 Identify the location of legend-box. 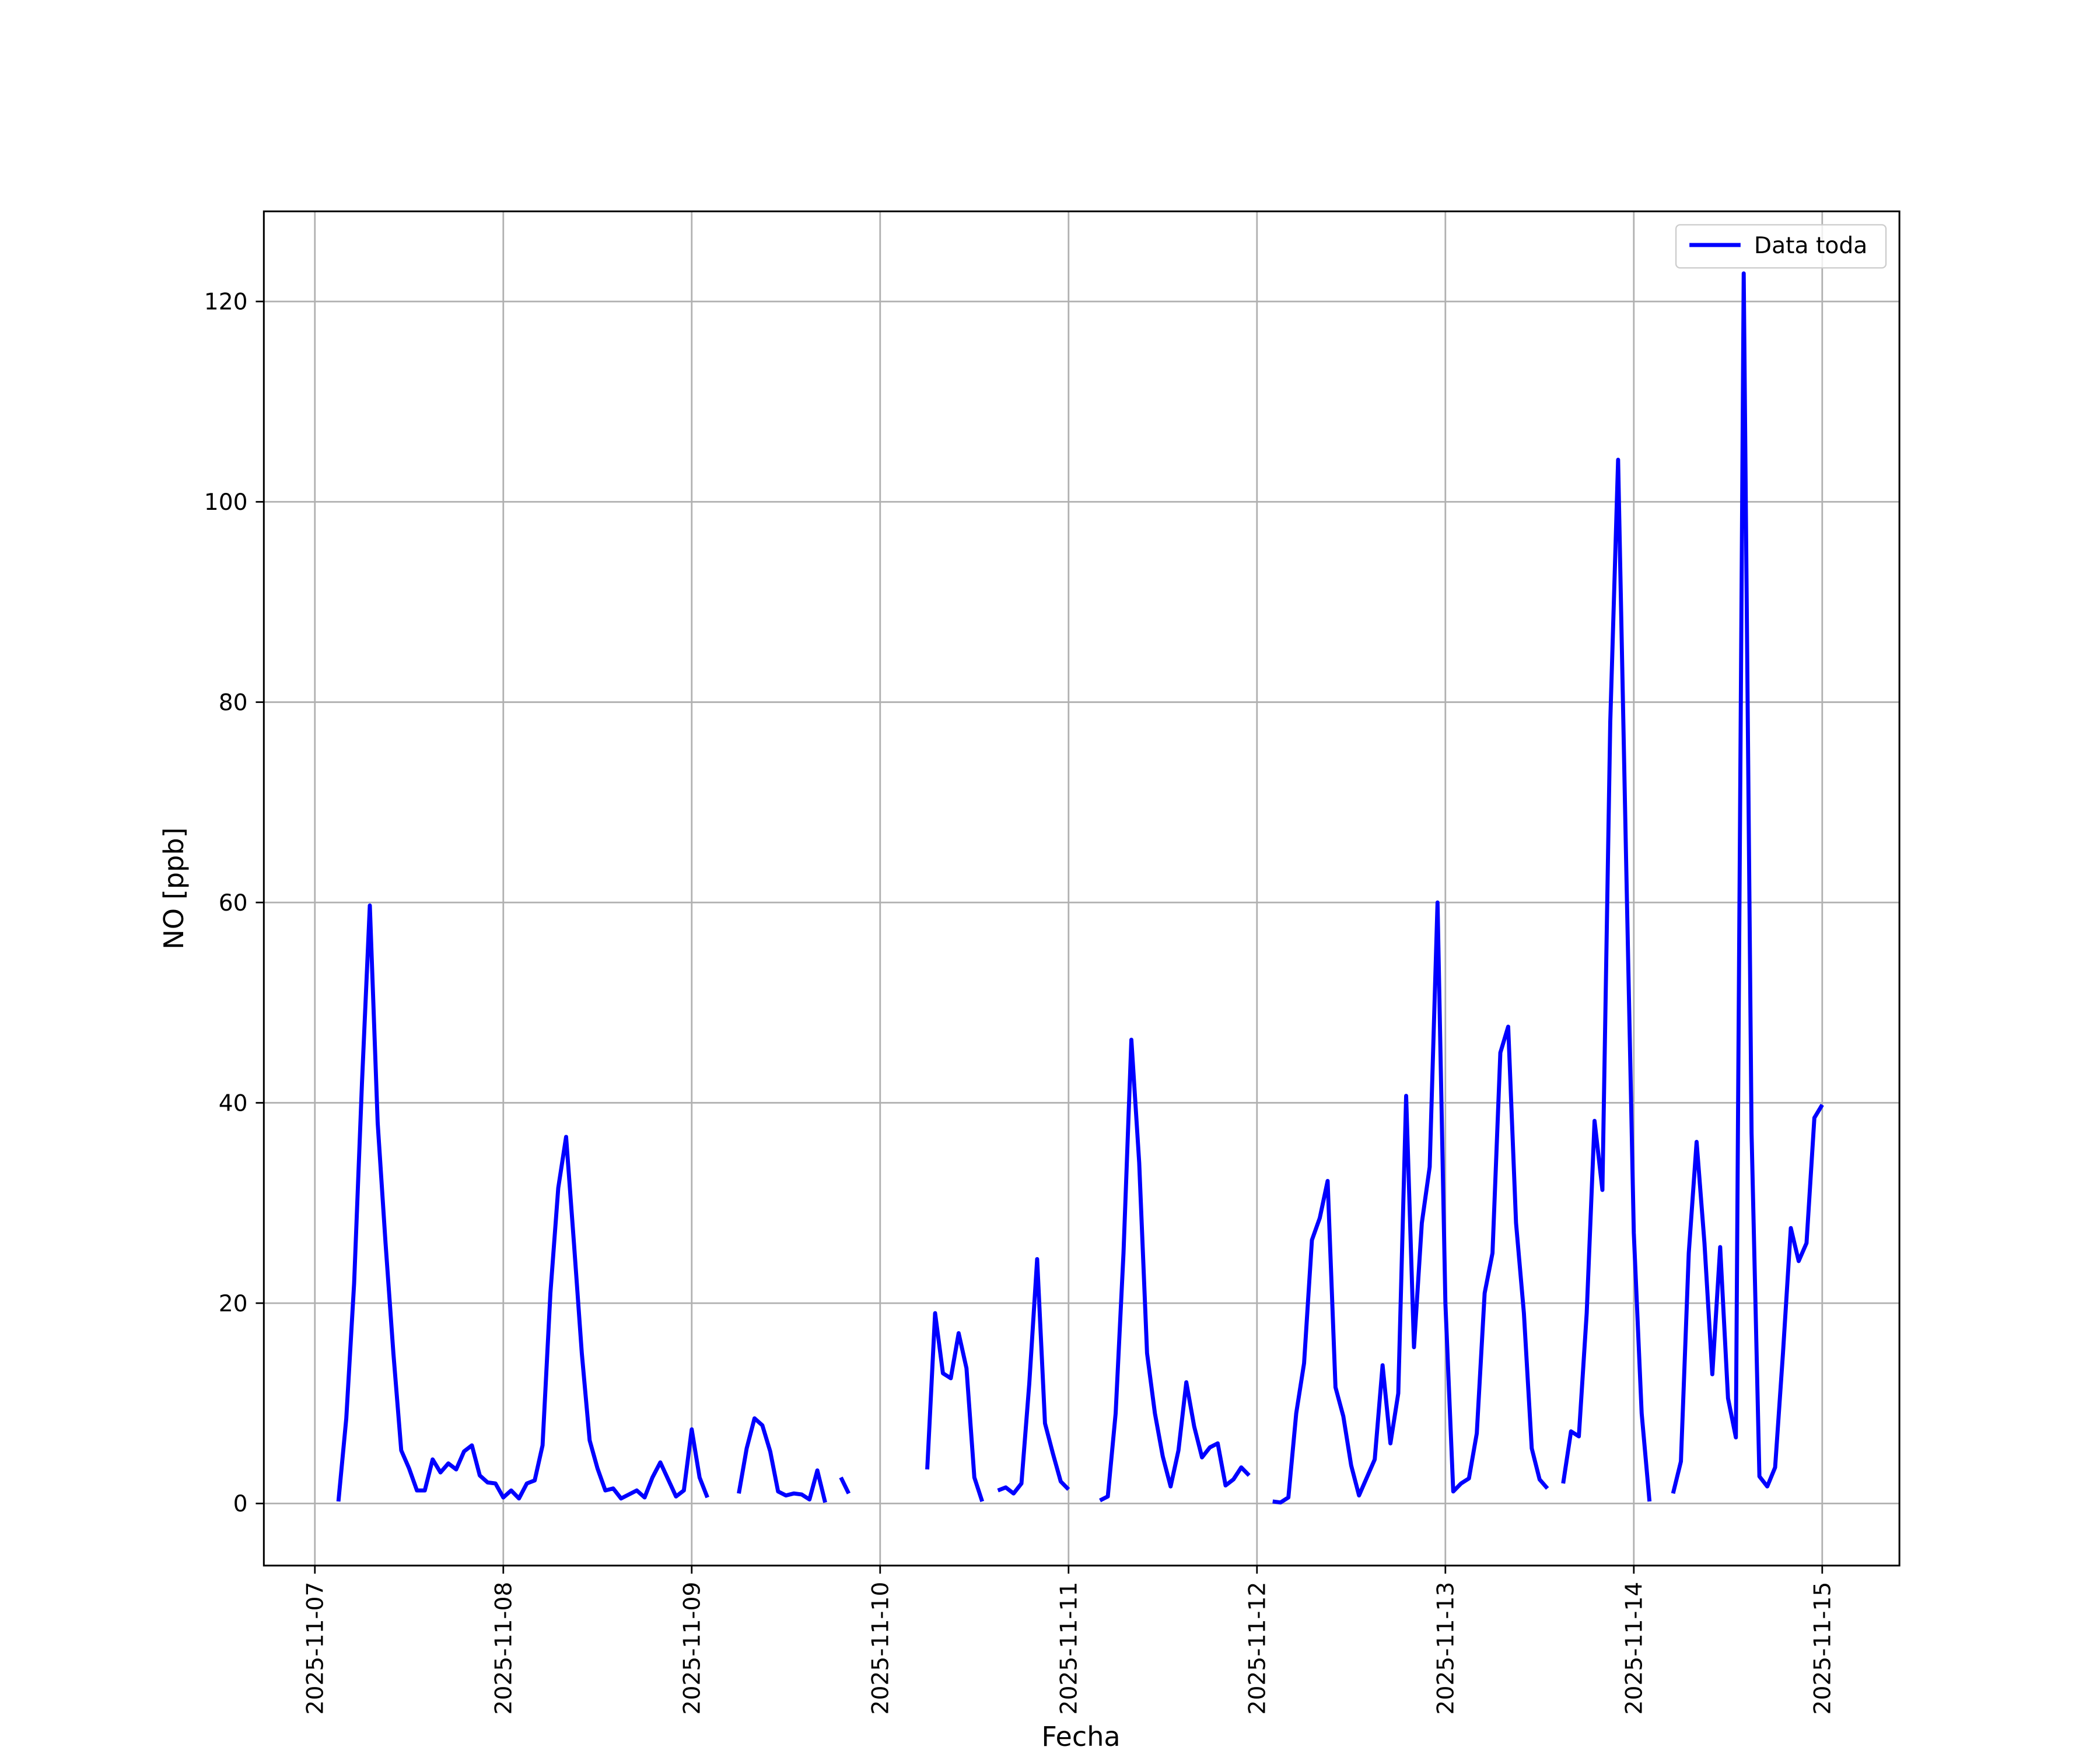
(1781, 246).